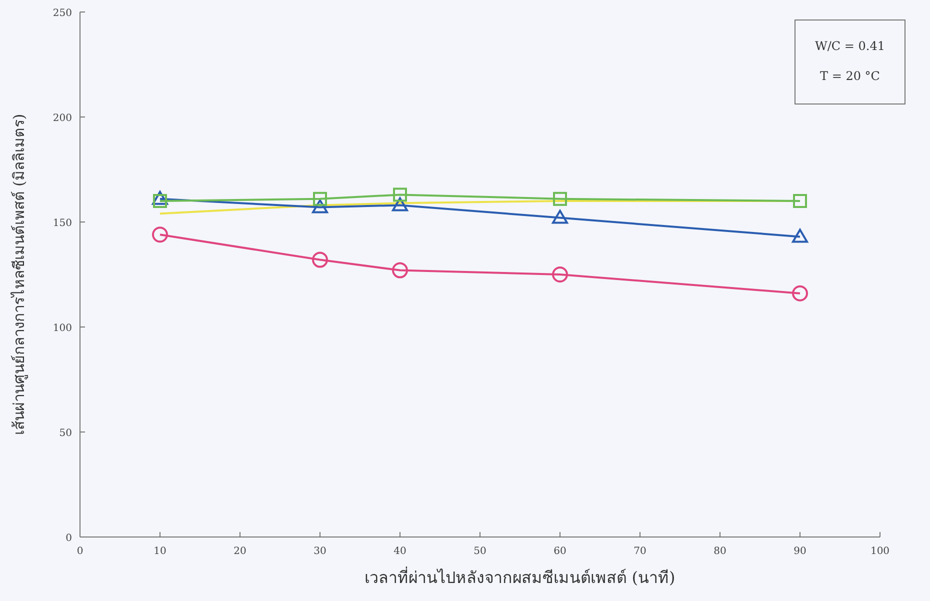 The height and width of the screenshot is (601, 930). Describe the element at coordinates (520, 576) in the screenshot. I see `x-axis-title: เวลาที่ผ่านไปหลังจากผสมซีเมนต์เพสต์ (นาที)` at that location.